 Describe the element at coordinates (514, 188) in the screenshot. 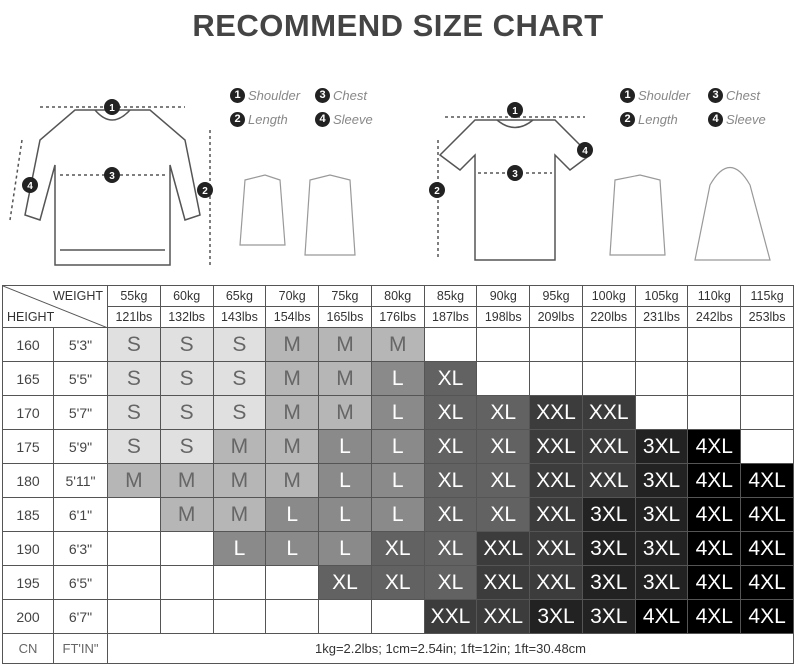

I see `tshirt-diagram-icon` at that location.